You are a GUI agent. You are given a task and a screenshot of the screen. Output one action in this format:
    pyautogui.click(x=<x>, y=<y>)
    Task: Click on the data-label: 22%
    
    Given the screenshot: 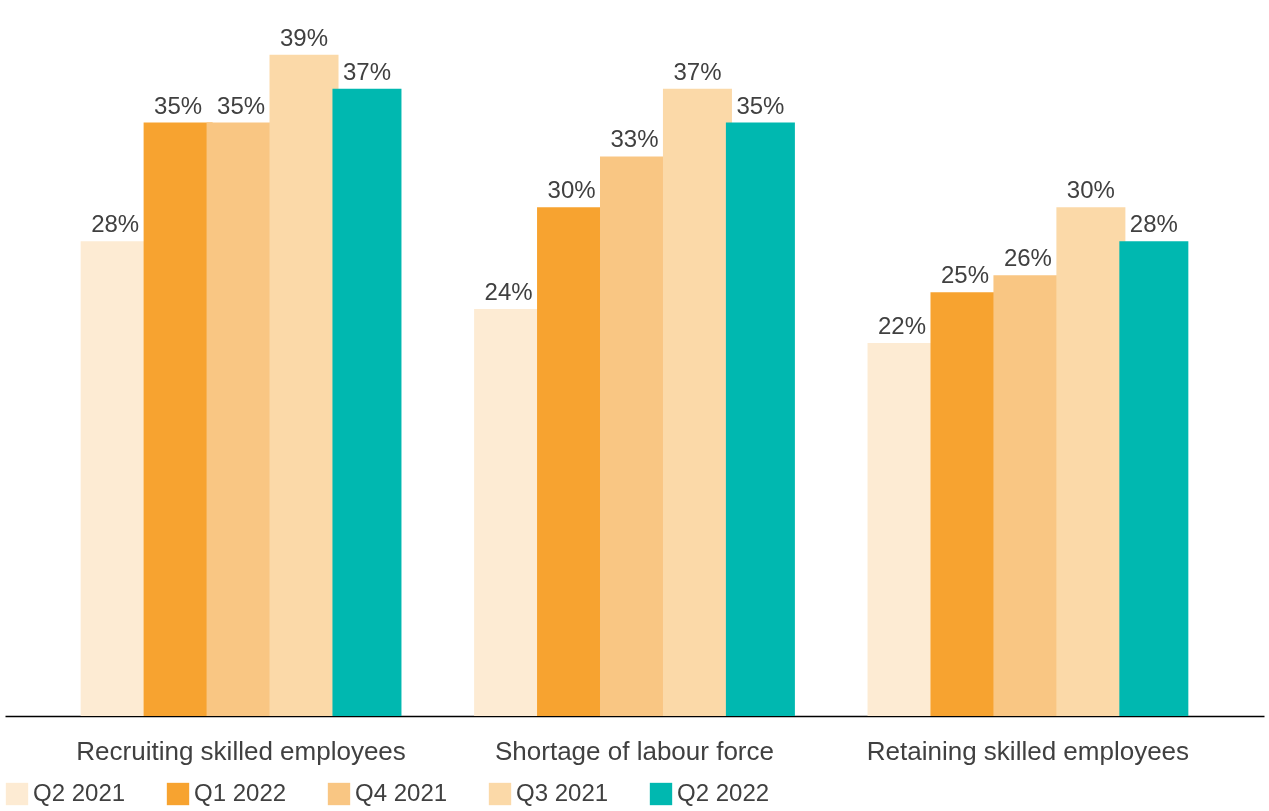 What is the action you would take?
    pyautogui.click(x=902, y=325)
    